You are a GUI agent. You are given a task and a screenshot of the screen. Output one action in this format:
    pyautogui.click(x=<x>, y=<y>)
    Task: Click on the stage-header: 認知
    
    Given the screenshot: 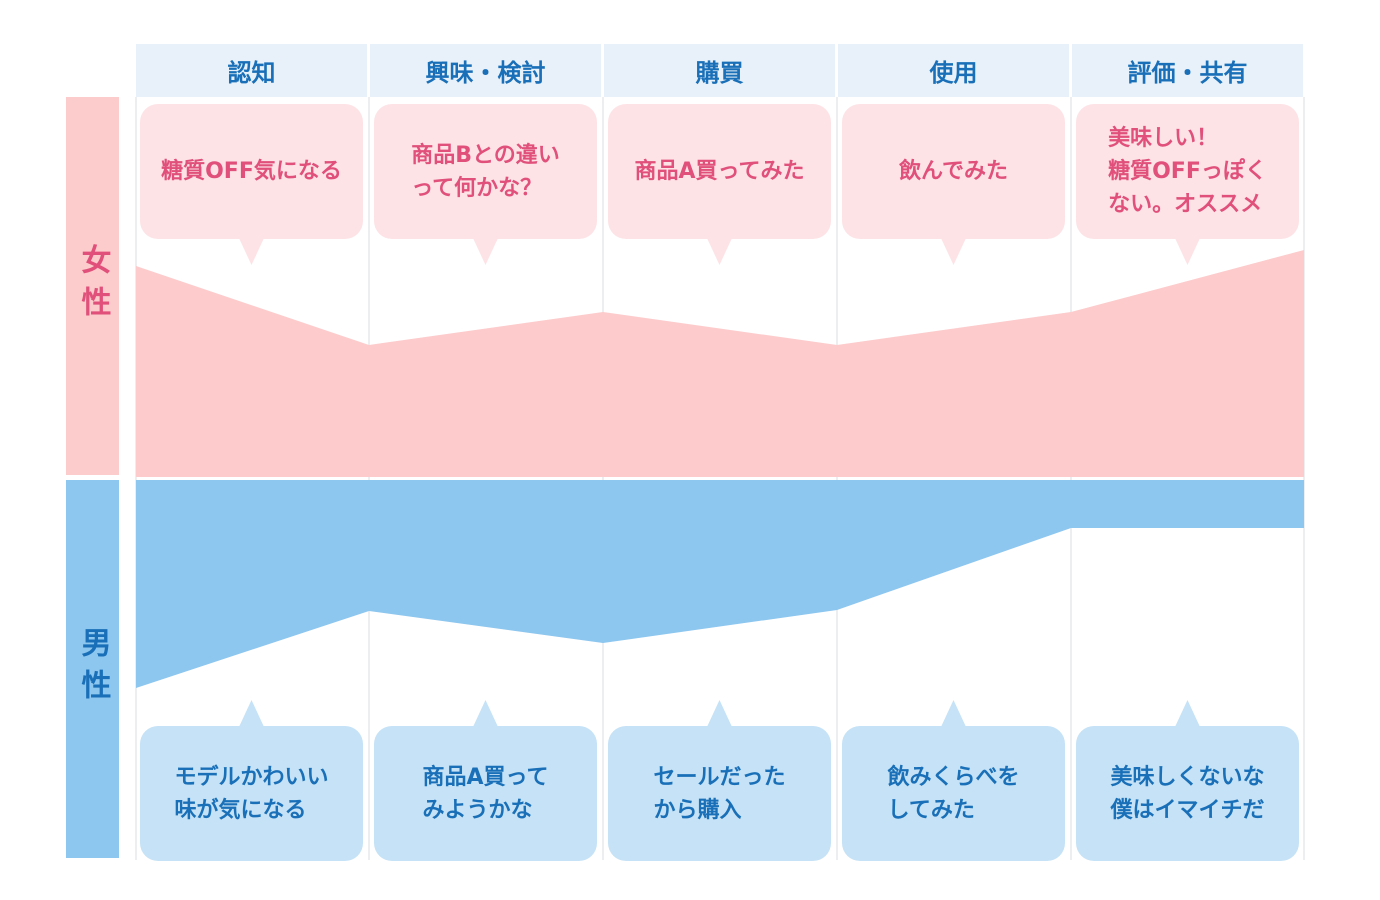 What is the action you would take?
    pyautogui.click(x=251, y=70)
    